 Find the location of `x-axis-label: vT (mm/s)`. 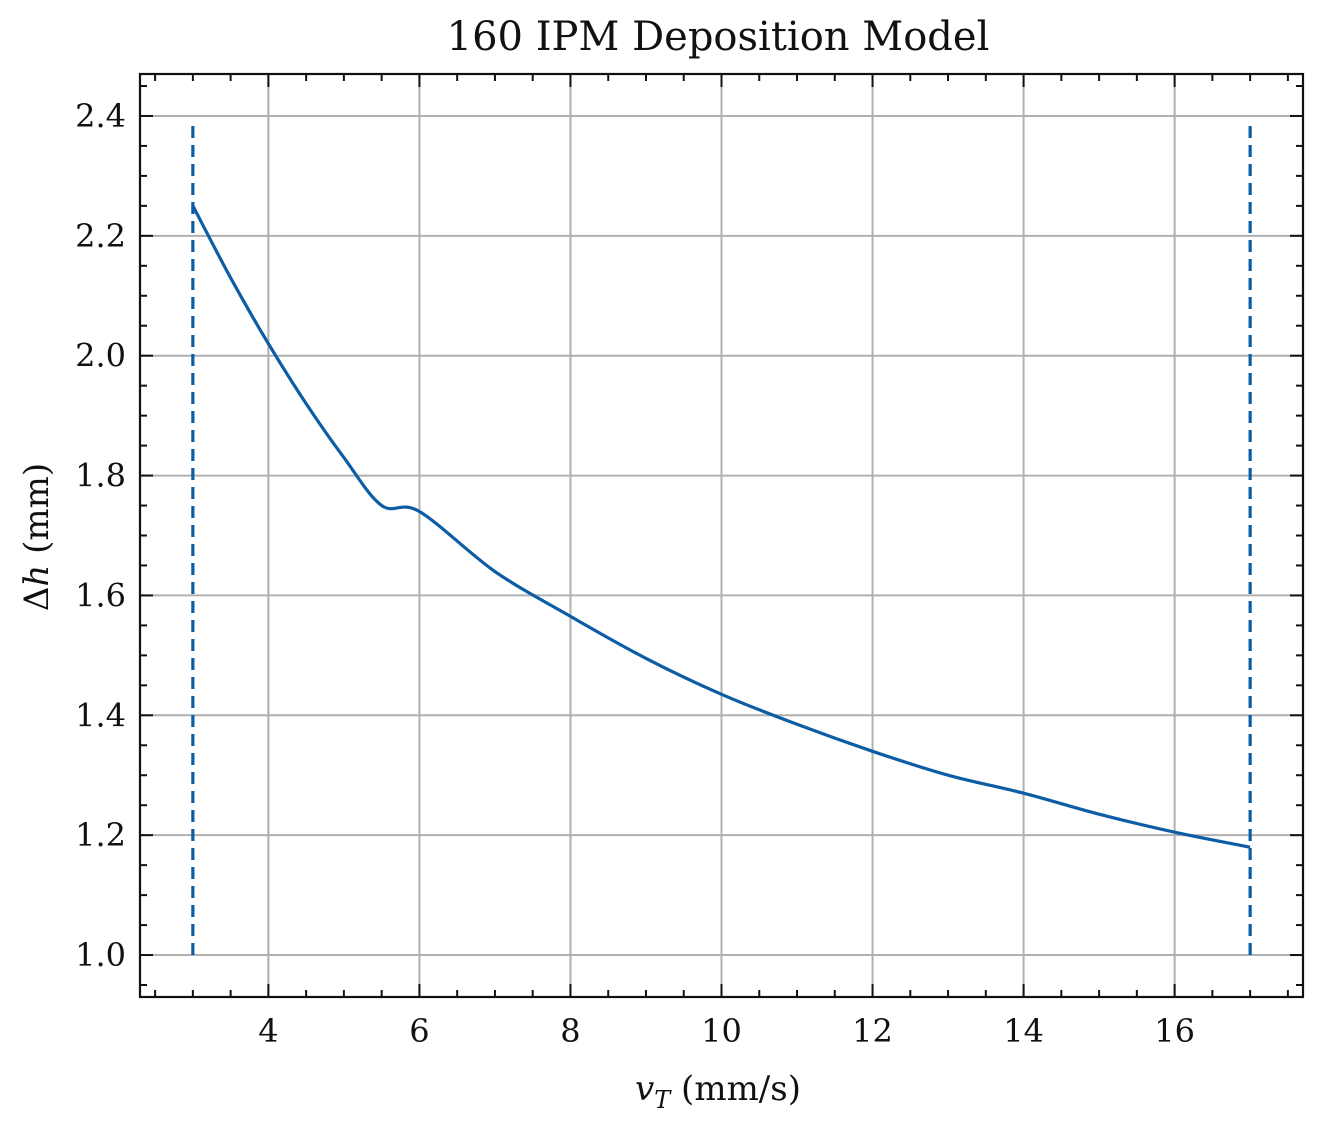

x-axis-label: vT (mm/s) is located at coordinates (718, 1091).